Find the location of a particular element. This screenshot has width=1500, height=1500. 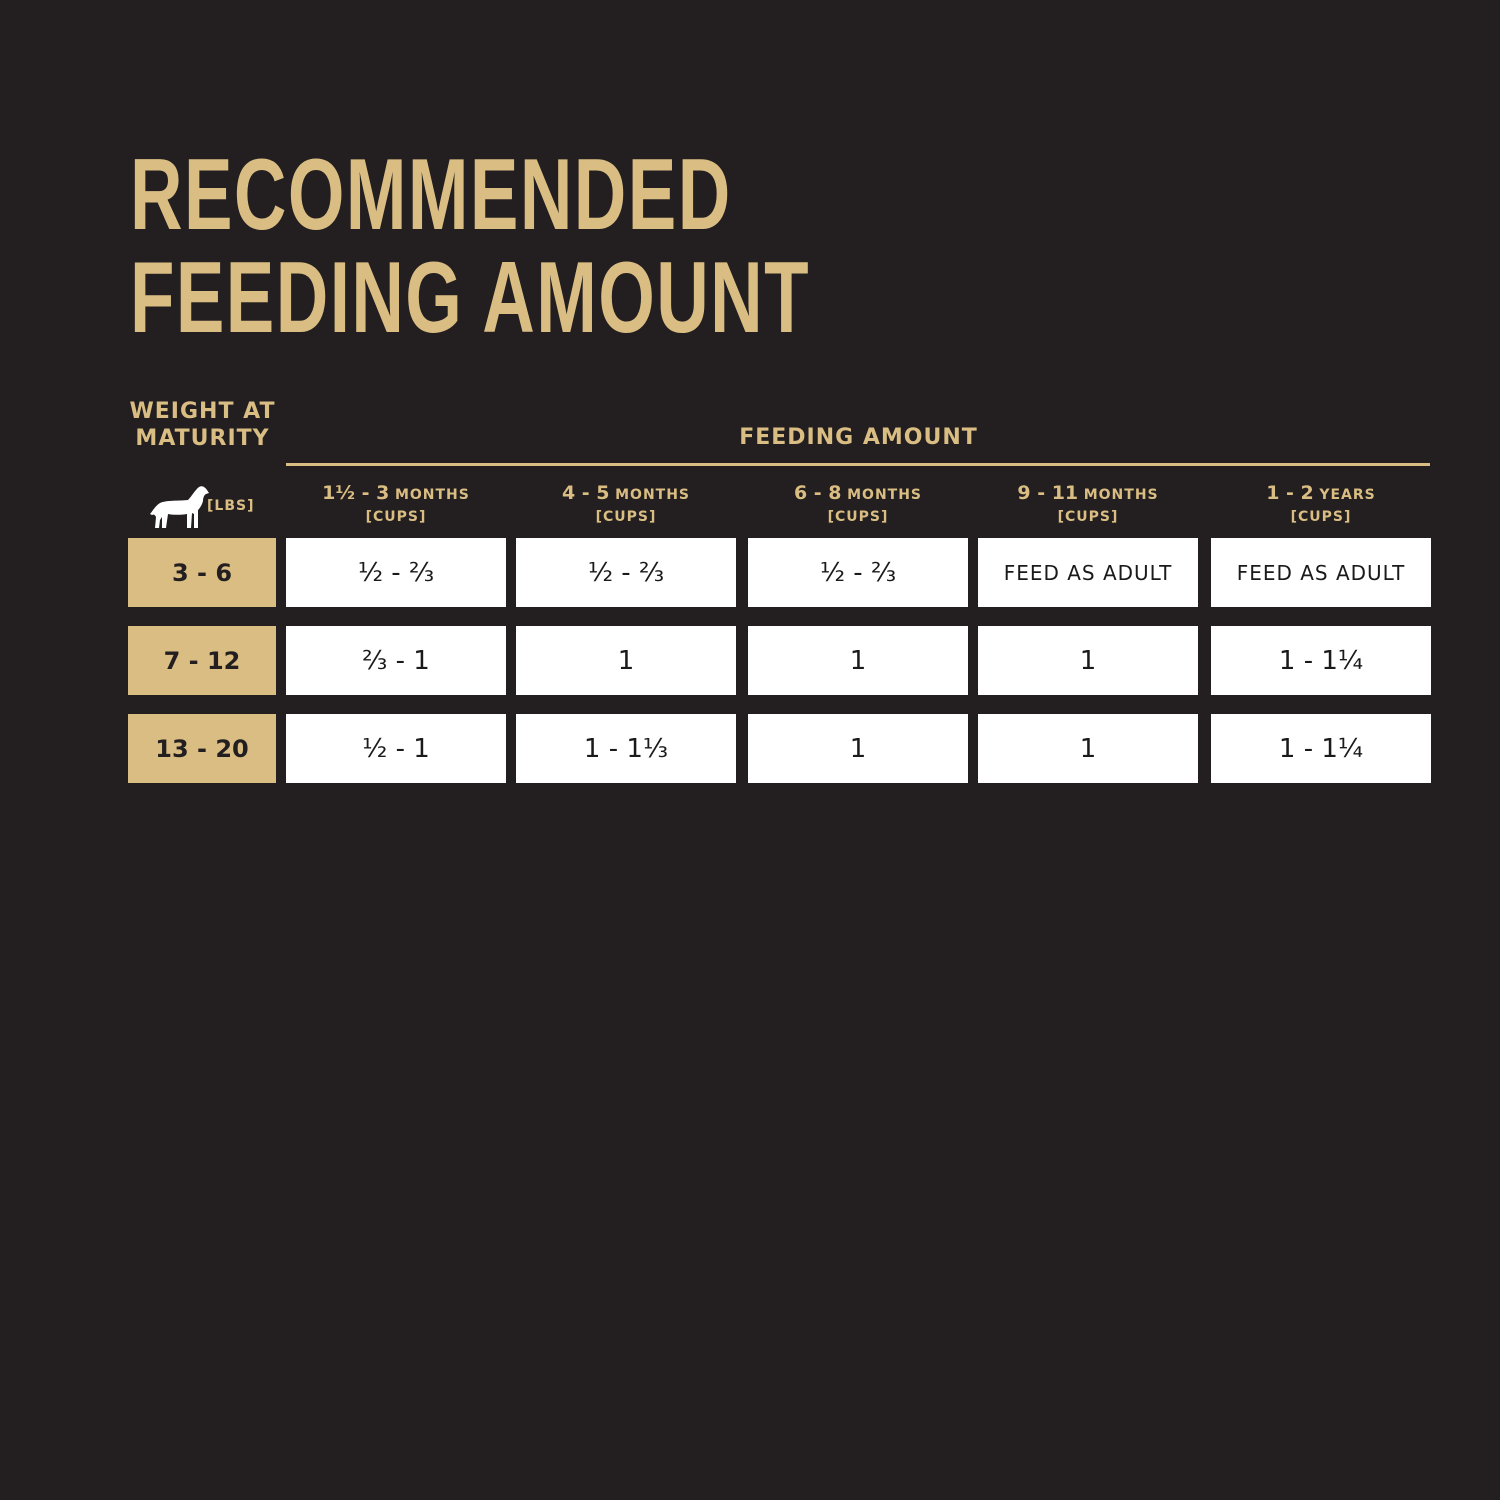

column-age: 4 - 5 is located at coordinates (585, 493).